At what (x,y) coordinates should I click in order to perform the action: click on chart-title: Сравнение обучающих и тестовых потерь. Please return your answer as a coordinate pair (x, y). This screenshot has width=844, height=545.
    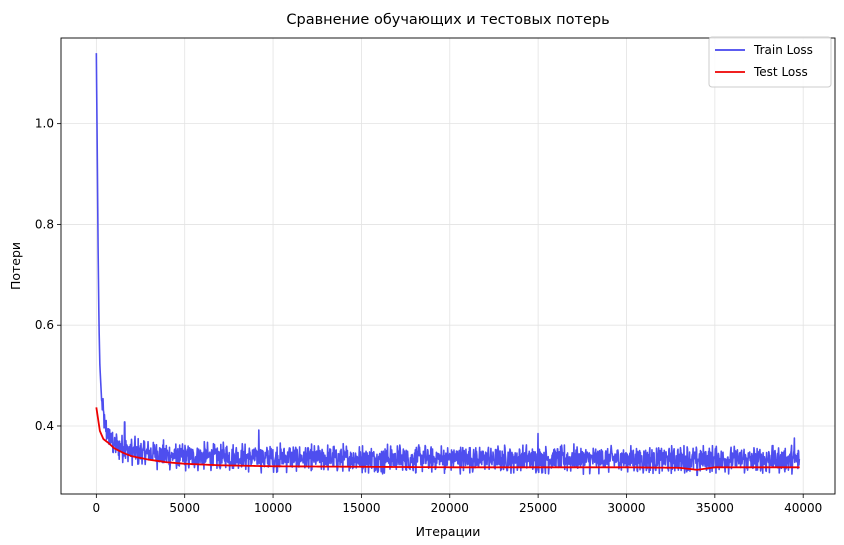
    Looking at the image, I should click on (447, 20).